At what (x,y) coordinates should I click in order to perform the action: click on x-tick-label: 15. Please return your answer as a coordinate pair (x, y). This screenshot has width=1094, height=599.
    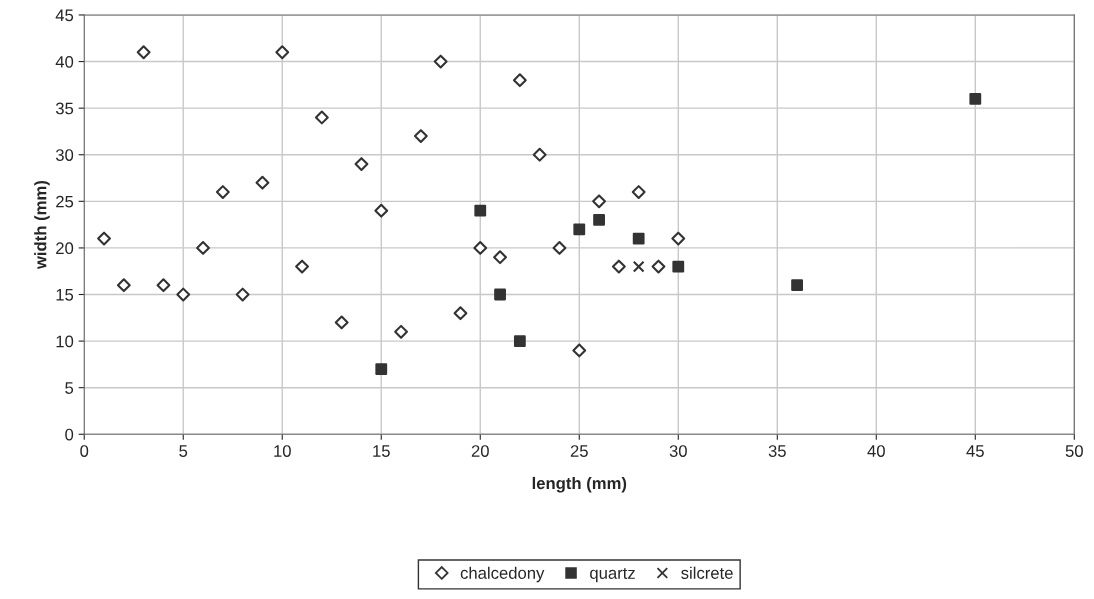
    Looking at the image, I should click on (381, 451).